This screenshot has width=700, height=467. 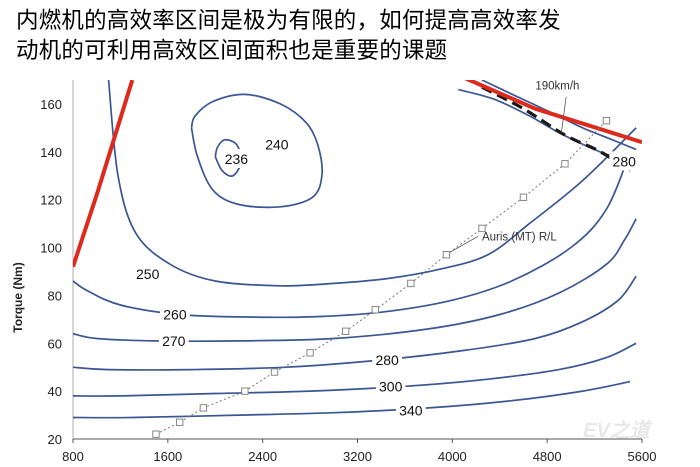 What do you see at coordinates (519, 237) in the screenshot?
I see `road-load-label: Auris (MT) R/L` at bounding box center [519, 237].